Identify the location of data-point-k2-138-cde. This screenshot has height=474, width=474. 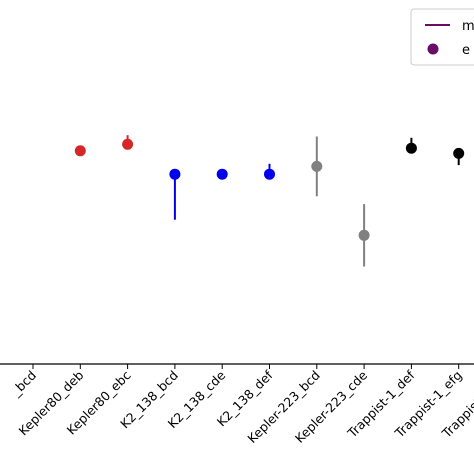
(222, 174).